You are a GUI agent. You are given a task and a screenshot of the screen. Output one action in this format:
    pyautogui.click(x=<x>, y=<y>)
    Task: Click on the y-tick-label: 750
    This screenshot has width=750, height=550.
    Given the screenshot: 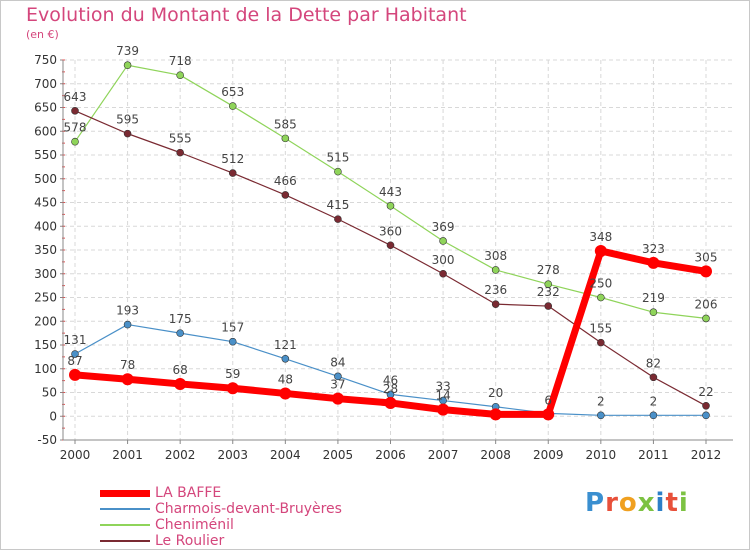 What is the action you would take?
    pyautogui.click(x=45, y=60)
    